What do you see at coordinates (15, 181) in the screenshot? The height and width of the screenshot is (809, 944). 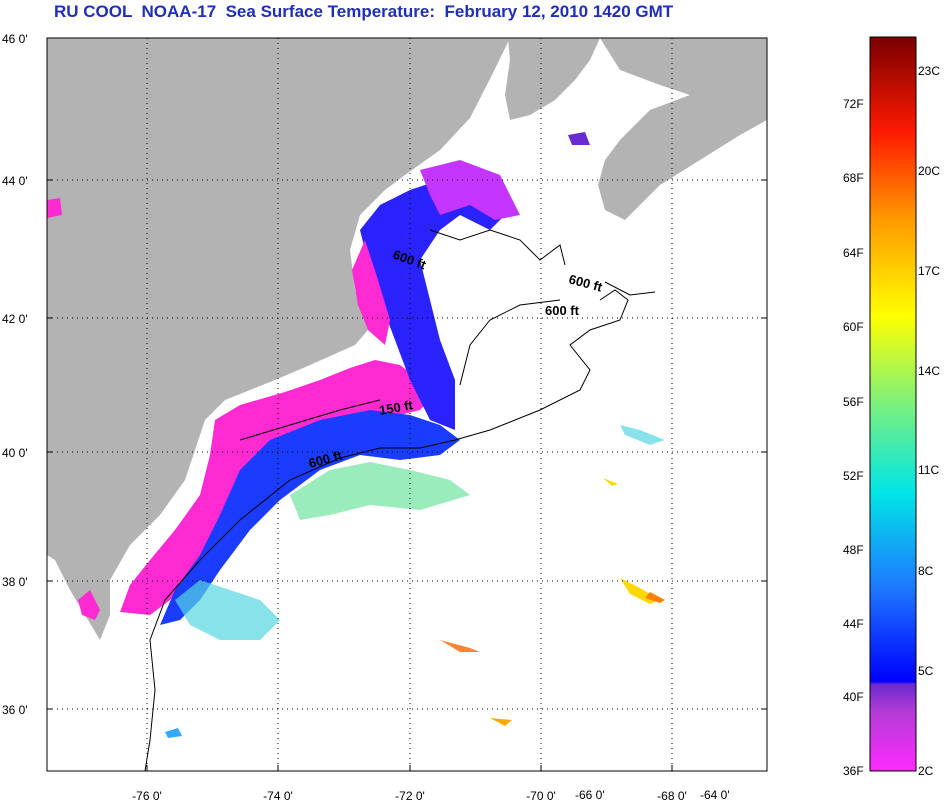 I see `lat-label-44: 44 0'` at bounding box center [15, 181].